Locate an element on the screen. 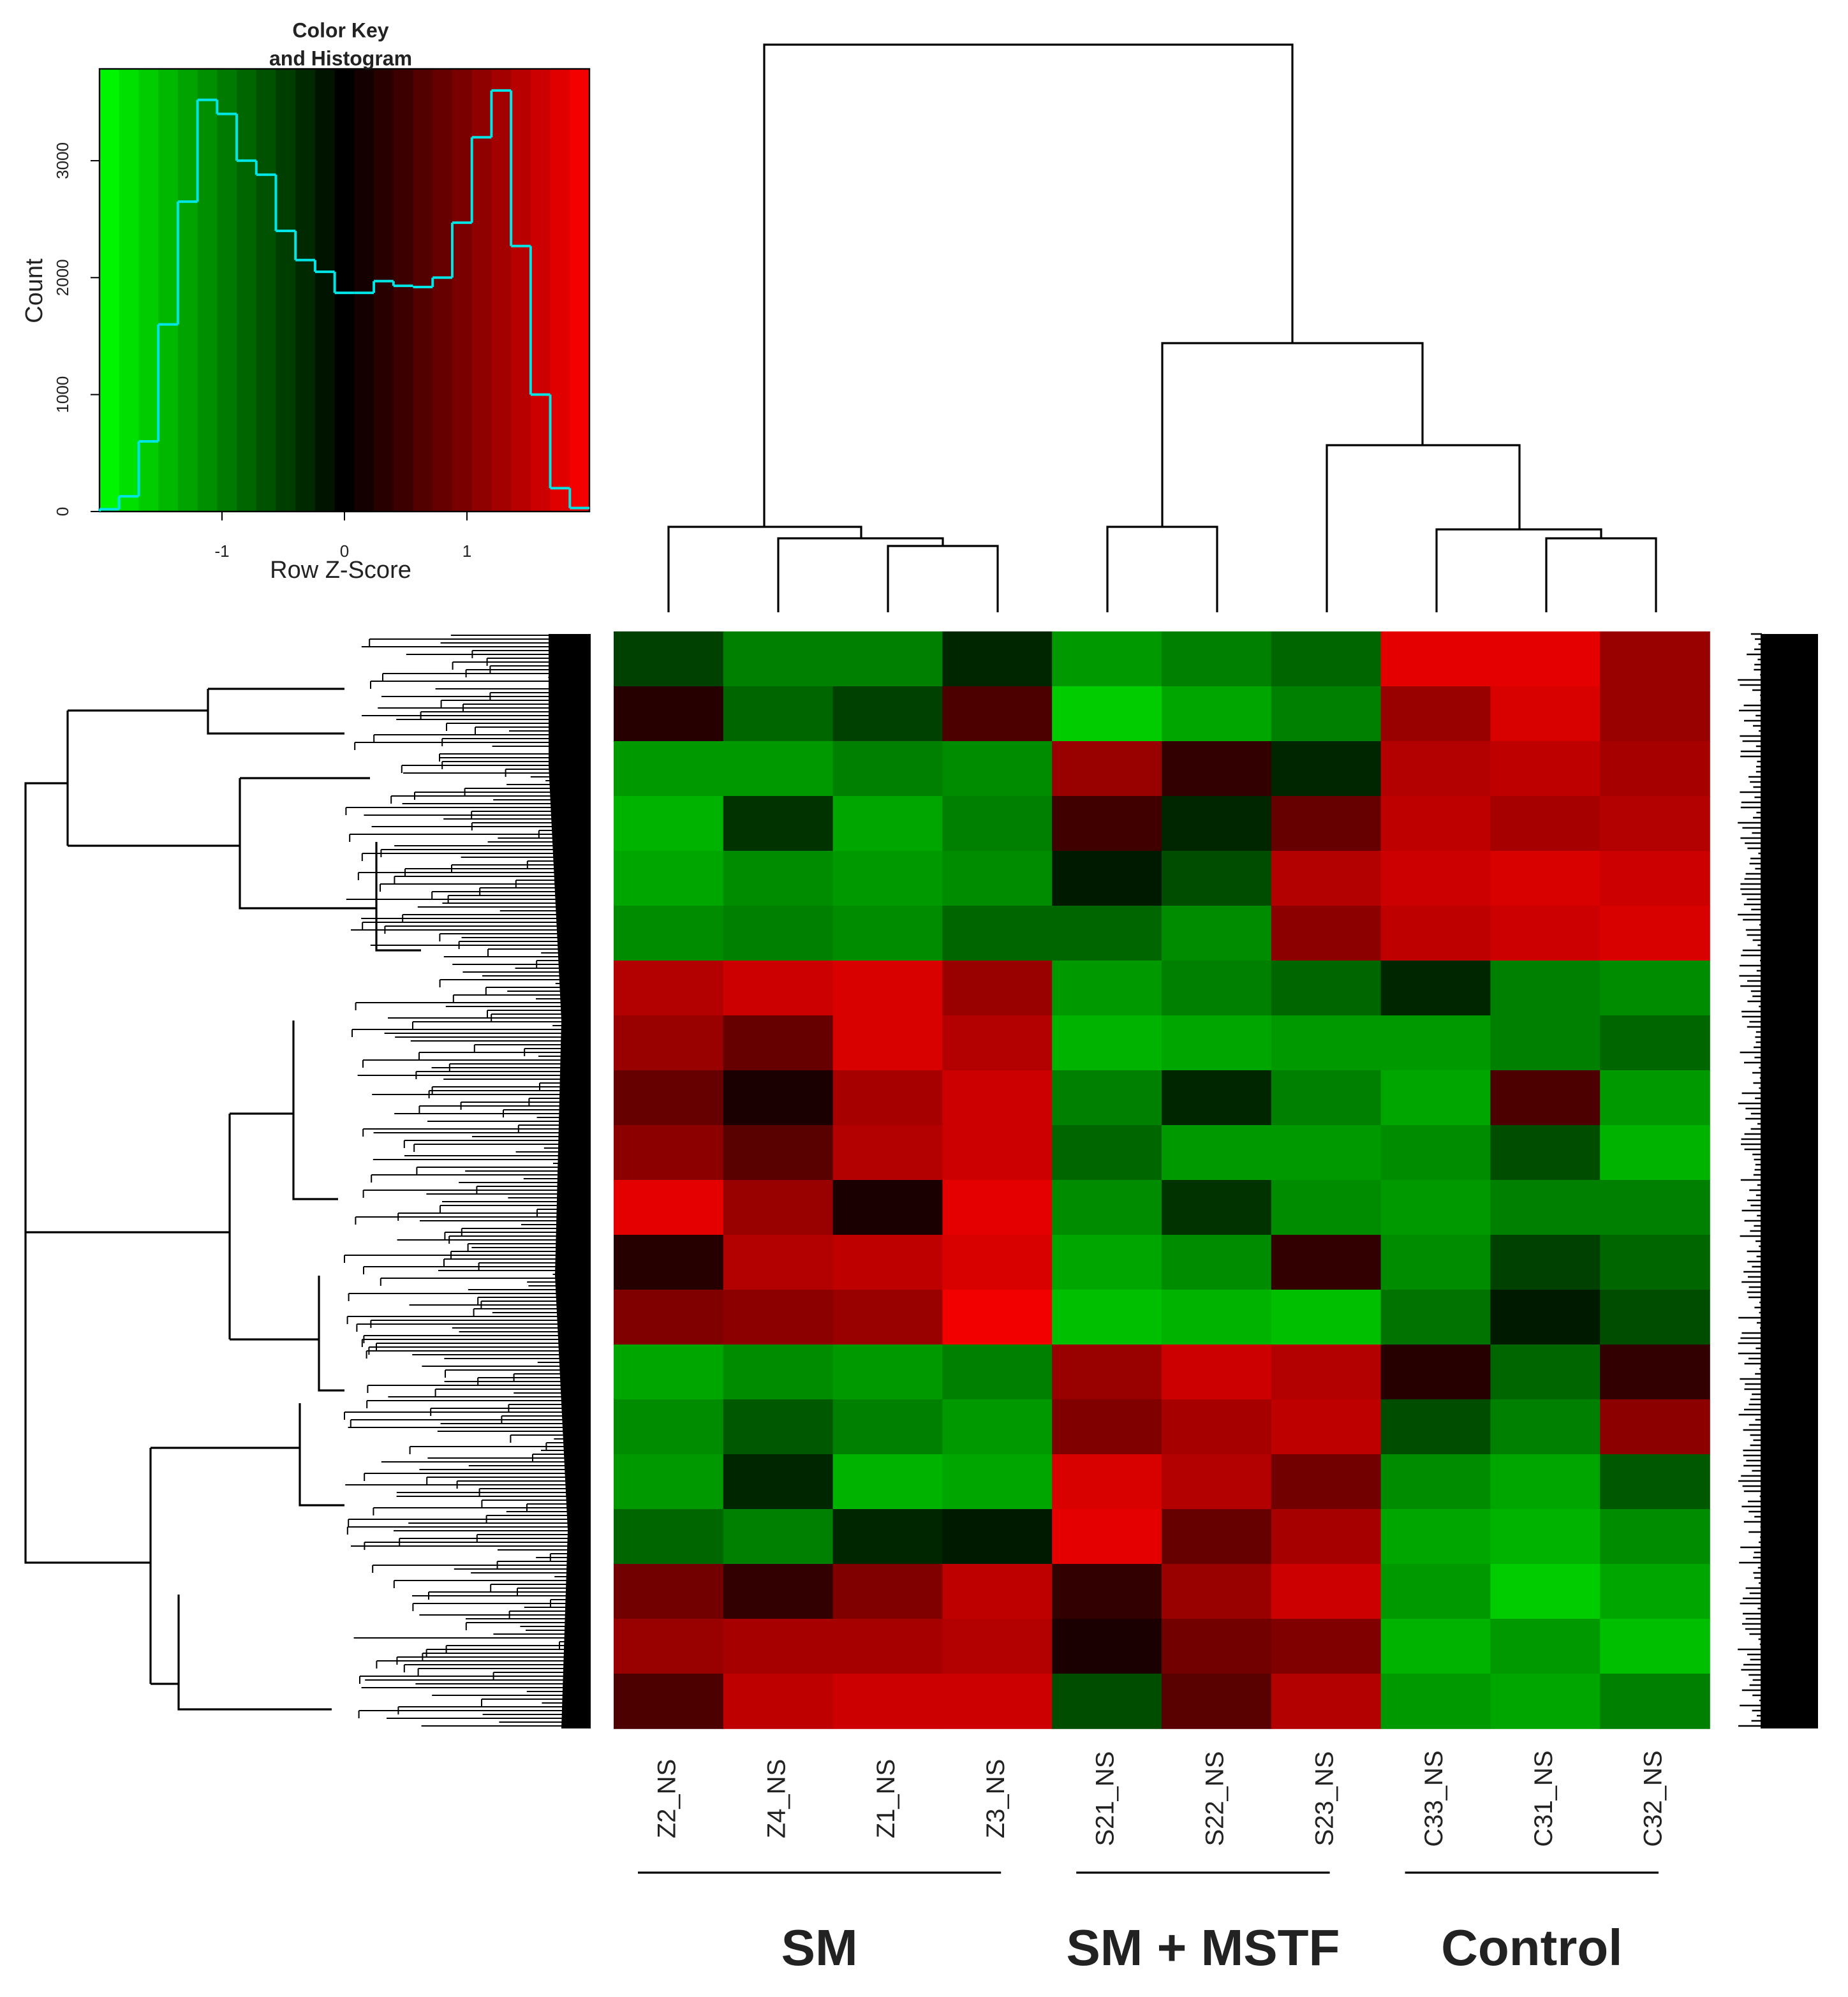 The width and height of the screenshot is (1848, 1997). x-tick-label: -1 is located at coordinates (221, 551).